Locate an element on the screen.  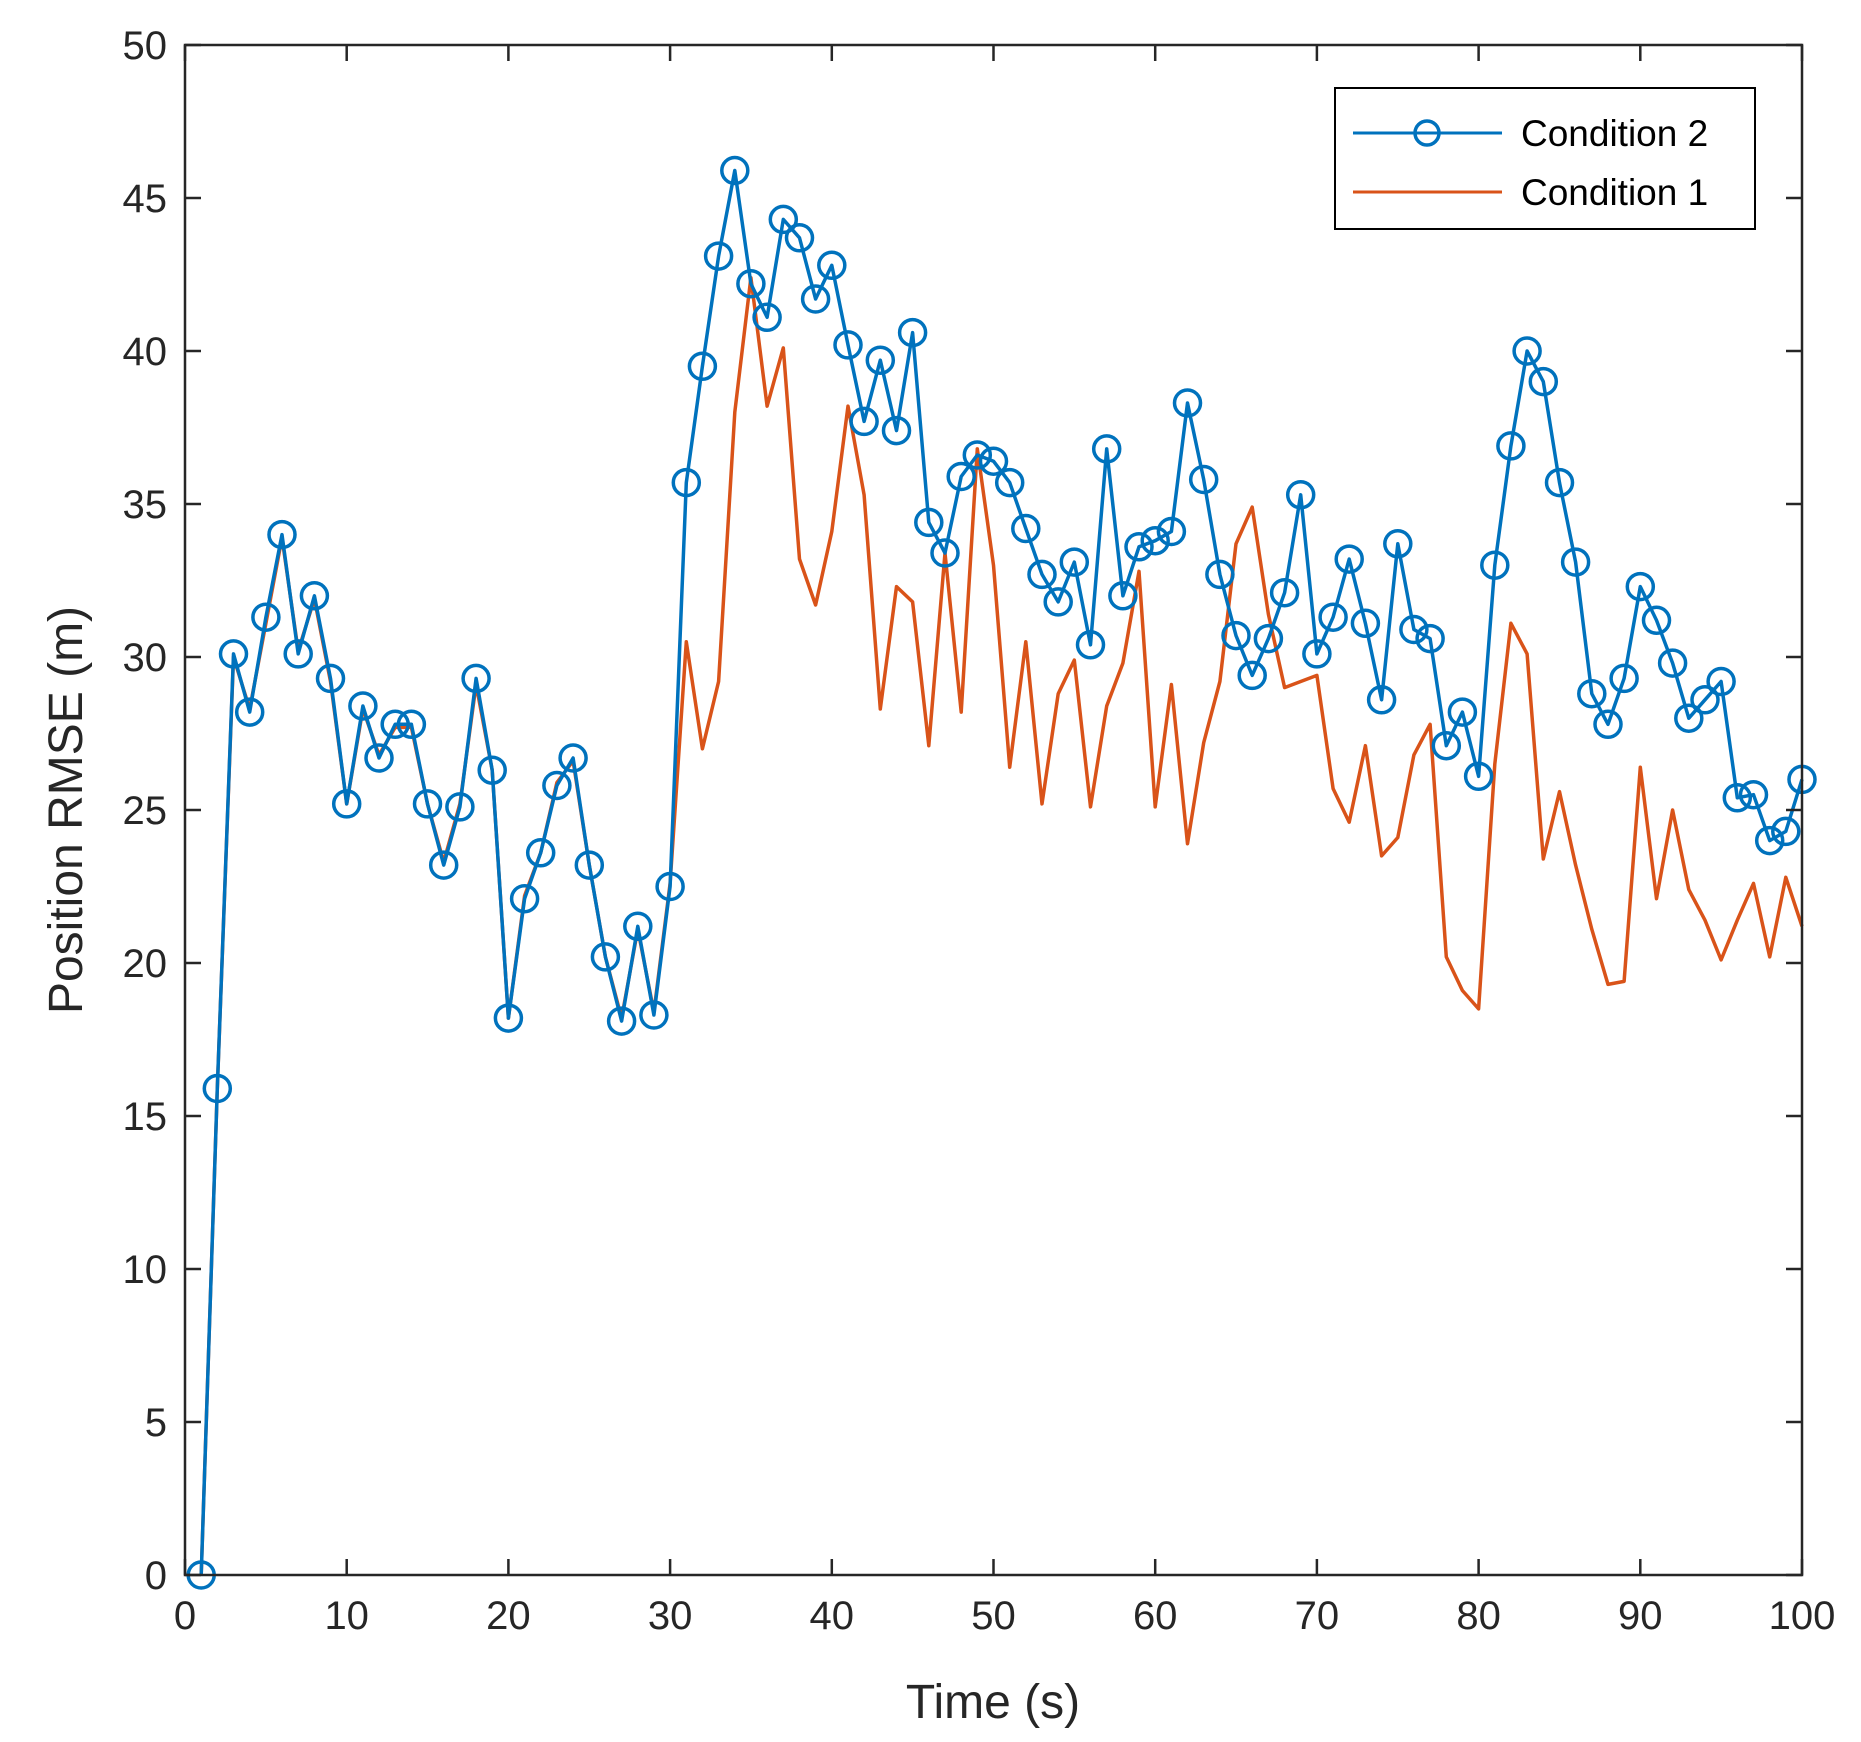
y-tick-label: 0 is located at coordinates (156, 1576).